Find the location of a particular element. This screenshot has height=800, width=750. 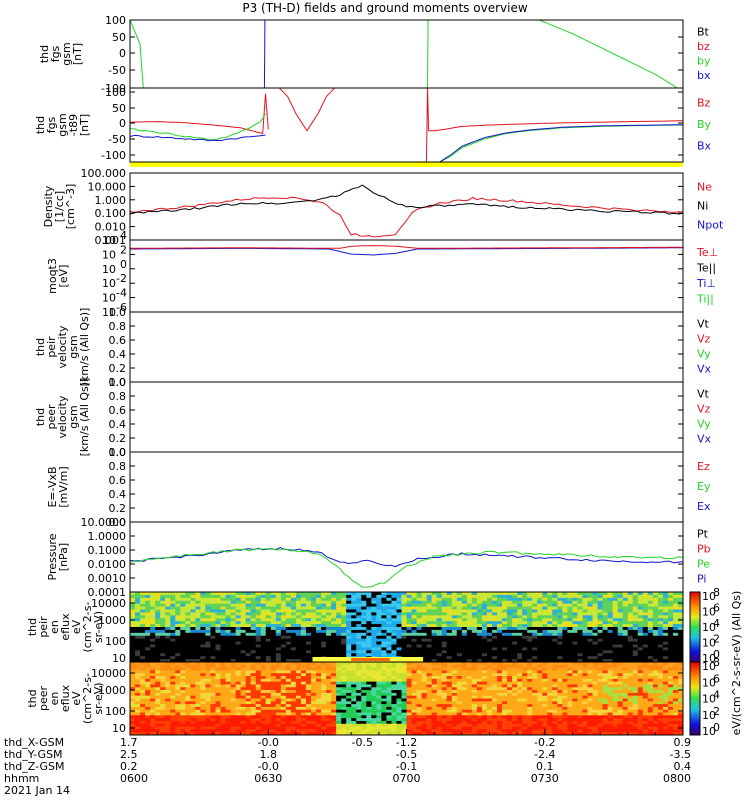

x-tick-value: 1.8 is located at coordinates (269, 754).